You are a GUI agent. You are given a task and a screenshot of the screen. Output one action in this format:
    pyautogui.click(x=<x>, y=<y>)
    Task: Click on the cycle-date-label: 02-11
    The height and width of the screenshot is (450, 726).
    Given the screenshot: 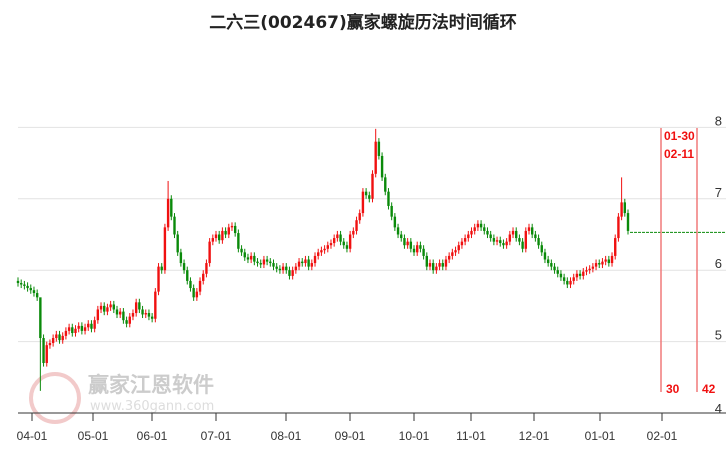 What is the action you would take?
    pyautogui.click(x=679, y=154)
    